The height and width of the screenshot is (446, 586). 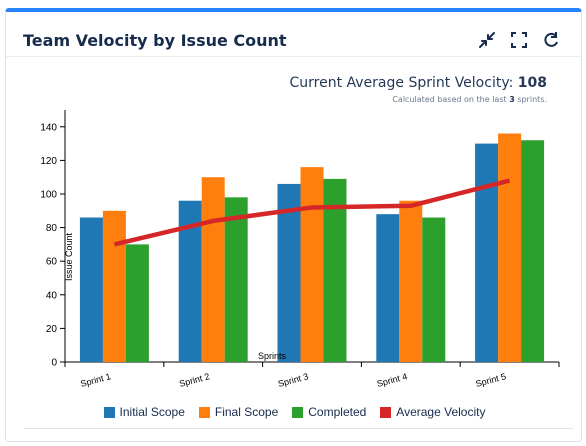 What do you see at coordinates (449, 99) in the screenshot?
I see `calc-prefix: Calculated based on the last` at bounding box center [449, 99].